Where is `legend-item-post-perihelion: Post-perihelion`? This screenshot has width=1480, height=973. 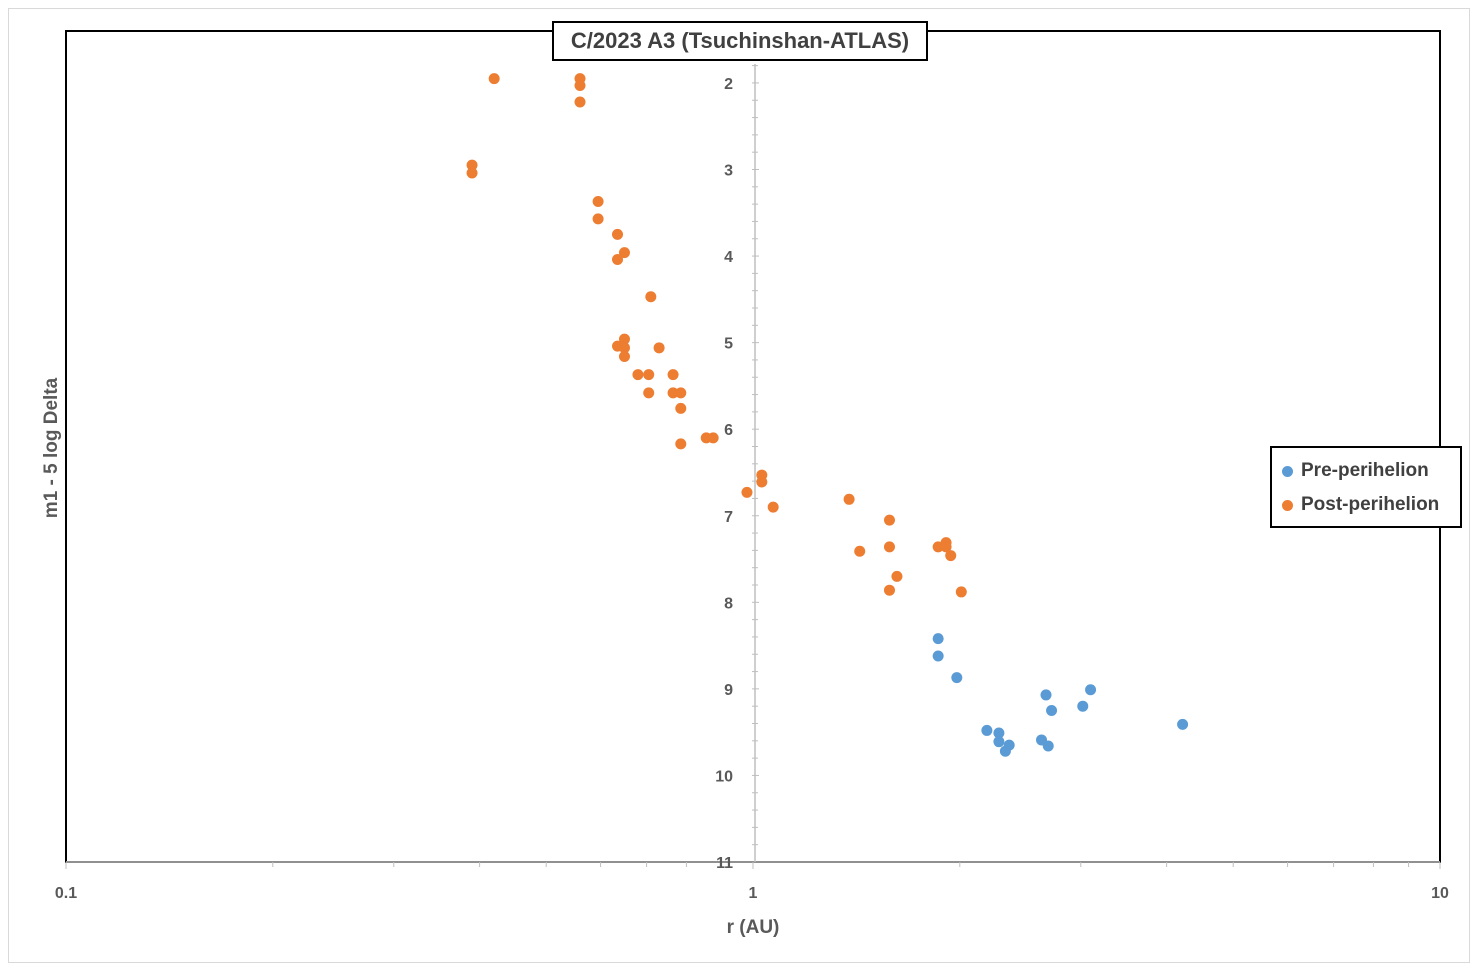
legend-item-post-perihelion: Post-perihelion is located at coordinates (1371, 505).